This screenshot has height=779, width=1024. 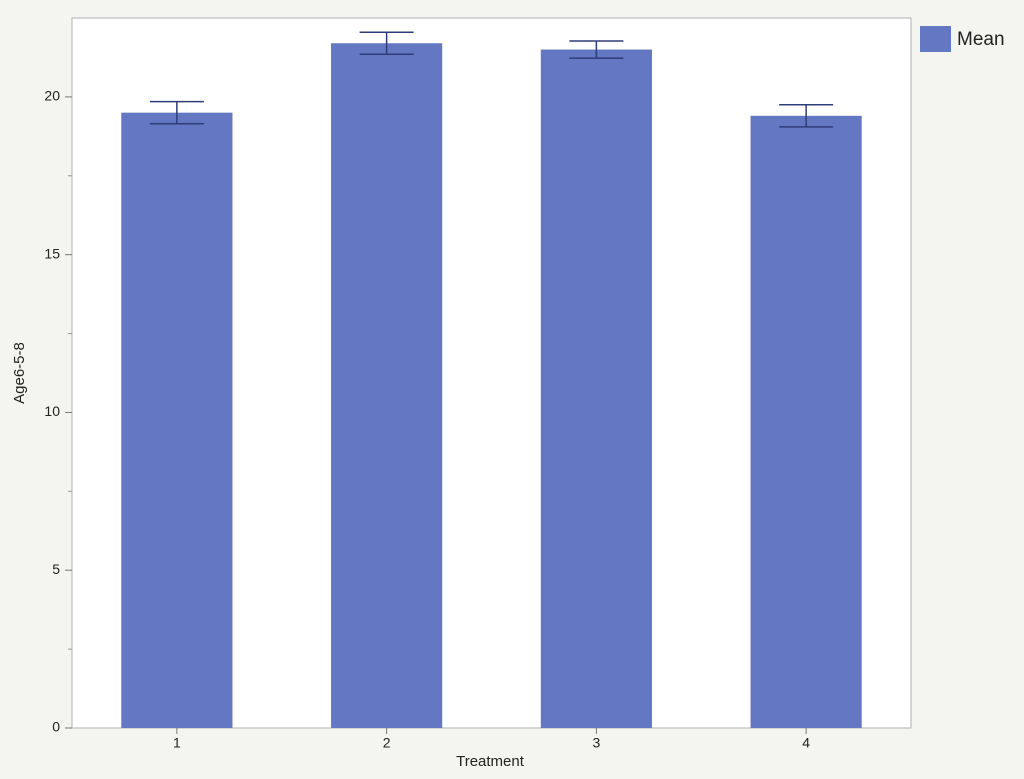 I want to click on y-tick-label: 0, so click(x=56, y=727).